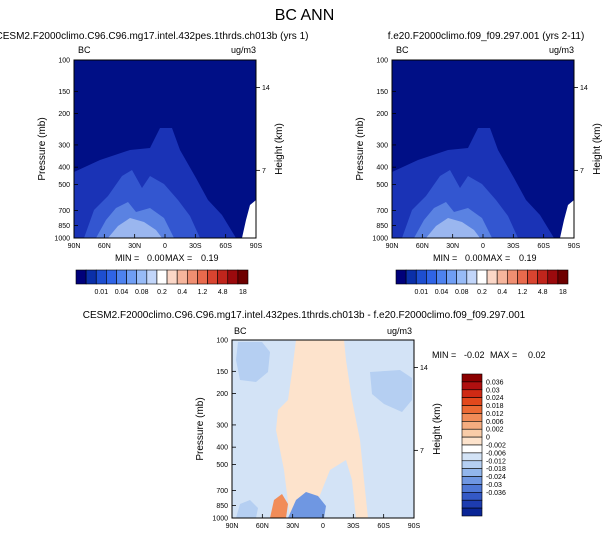  Describe the element at coordinates (384, 150) in the screenshot. I see `y-axis-right: 100 150 200 300 400 500 700 850 1000` at that location.